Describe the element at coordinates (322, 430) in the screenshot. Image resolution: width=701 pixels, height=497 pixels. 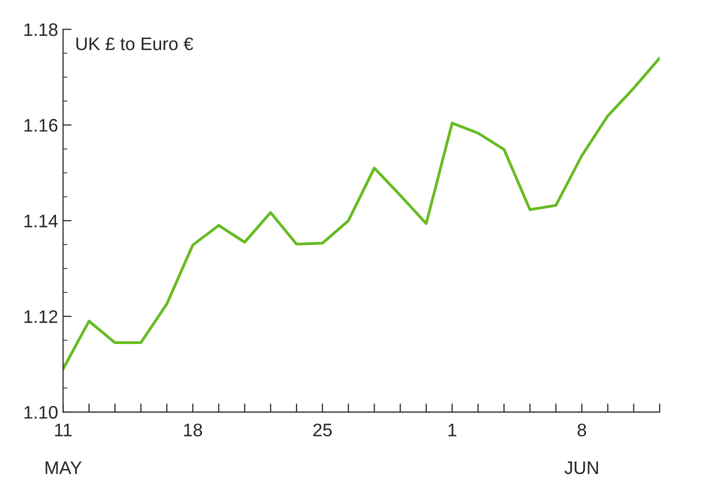
I see `x-tick-label: 25` at that location.